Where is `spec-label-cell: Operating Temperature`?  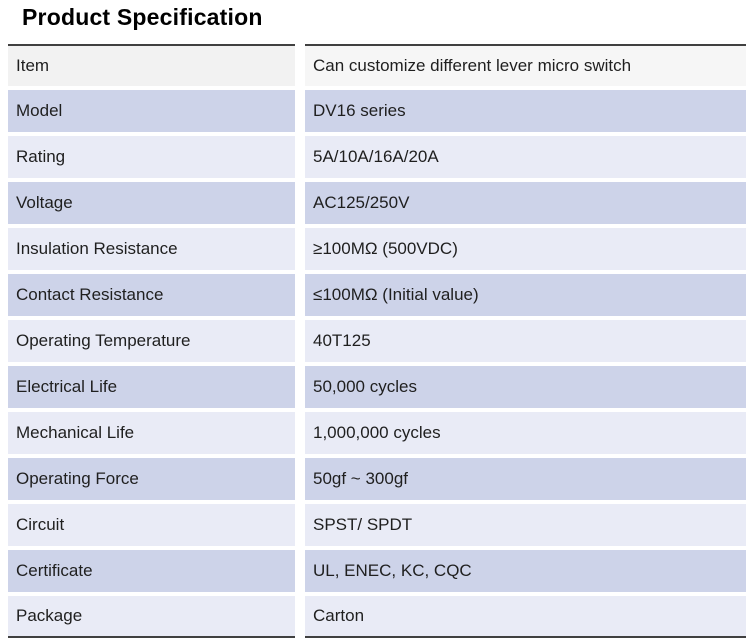
spec-label-cell: Operating Temperature is located at coordinates (151, 341).